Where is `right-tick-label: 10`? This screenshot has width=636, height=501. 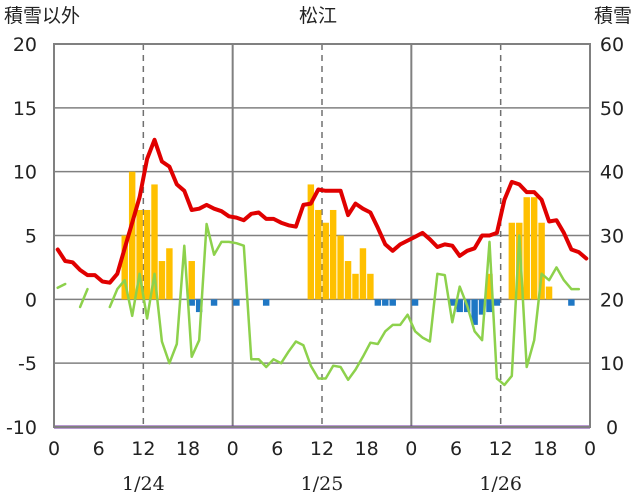 right-tick-label: 10 is located at coordinates (612, 364).